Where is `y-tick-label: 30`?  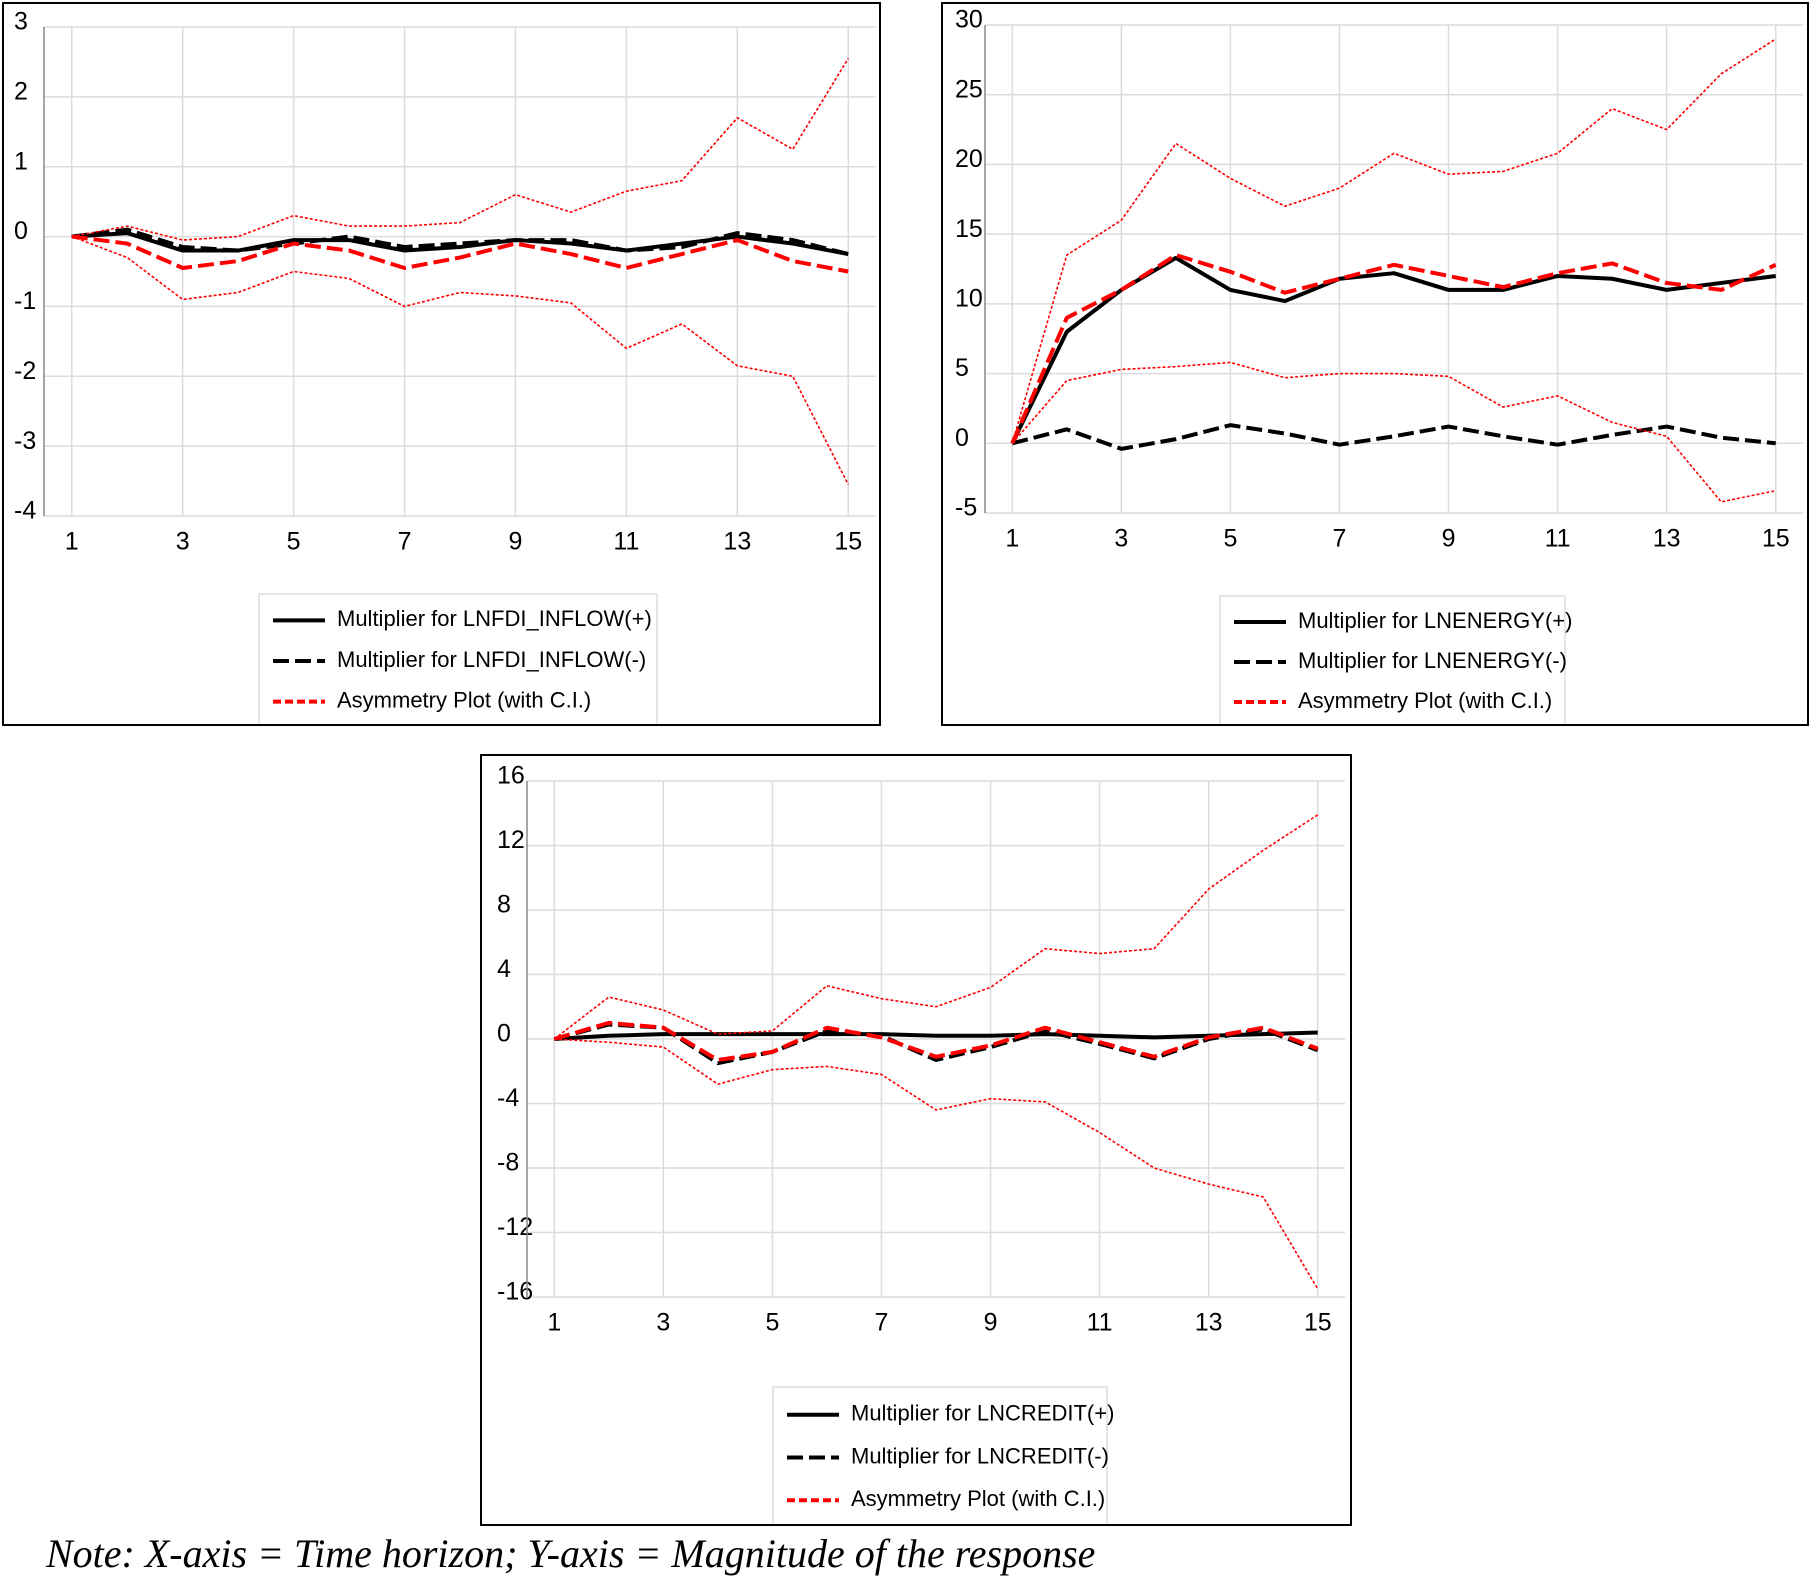
y-tick-label: 30 is located at coordinates (969, 20).